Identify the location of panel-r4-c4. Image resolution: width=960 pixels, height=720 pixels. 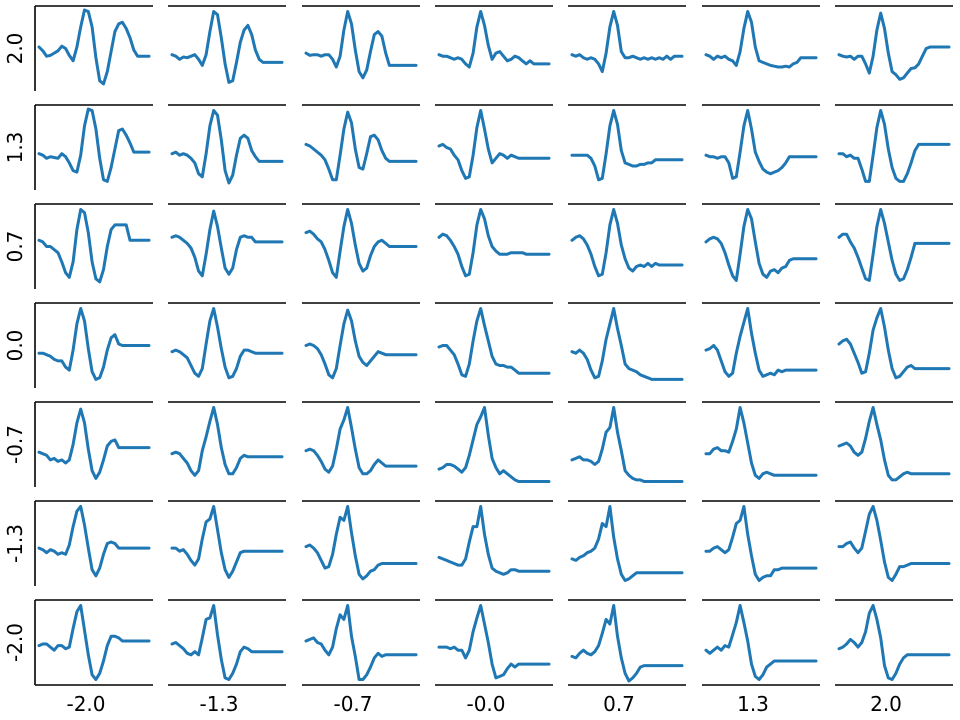
(627, 442).